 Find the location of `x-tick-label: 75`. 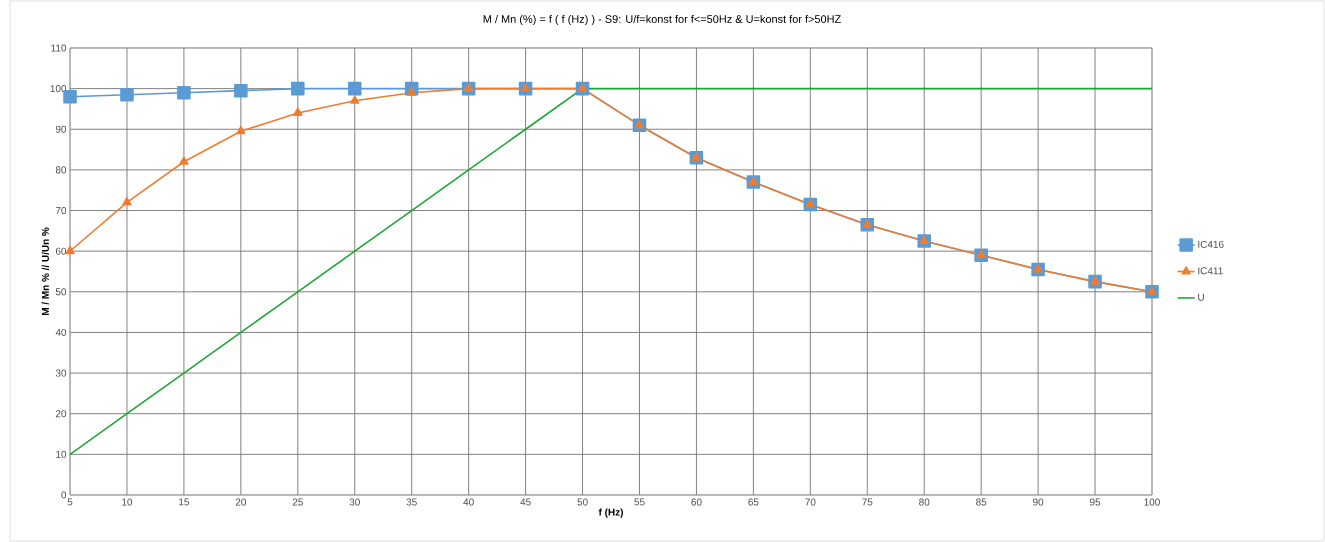

x-tick-label: 75 is located at coordinates (867, 502).